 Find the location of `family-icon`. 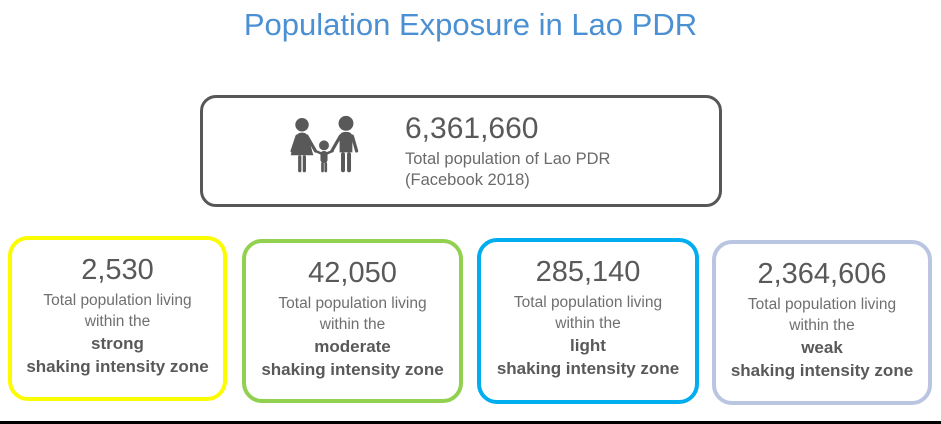

family-icon is located at coordinates (324, 151).